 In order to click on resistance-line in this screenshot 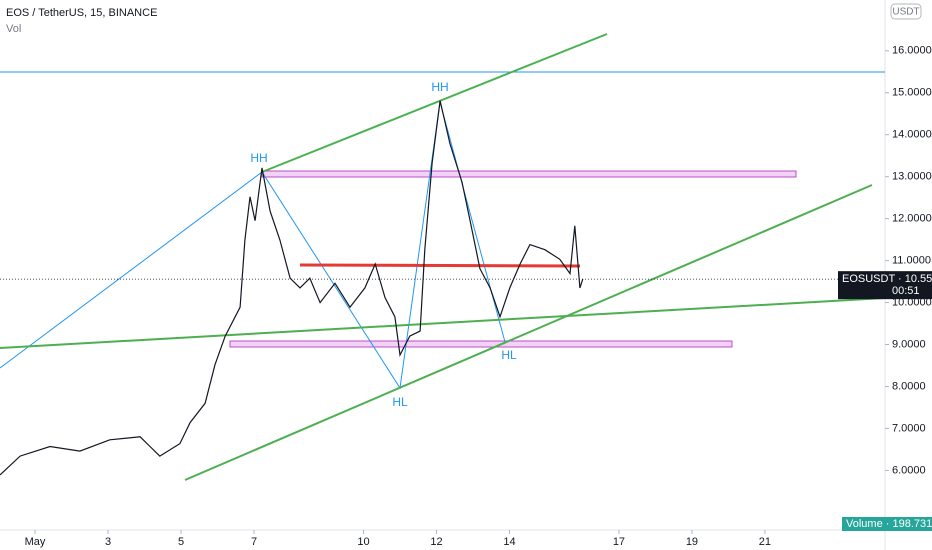, I will do `click(440, 265)`.